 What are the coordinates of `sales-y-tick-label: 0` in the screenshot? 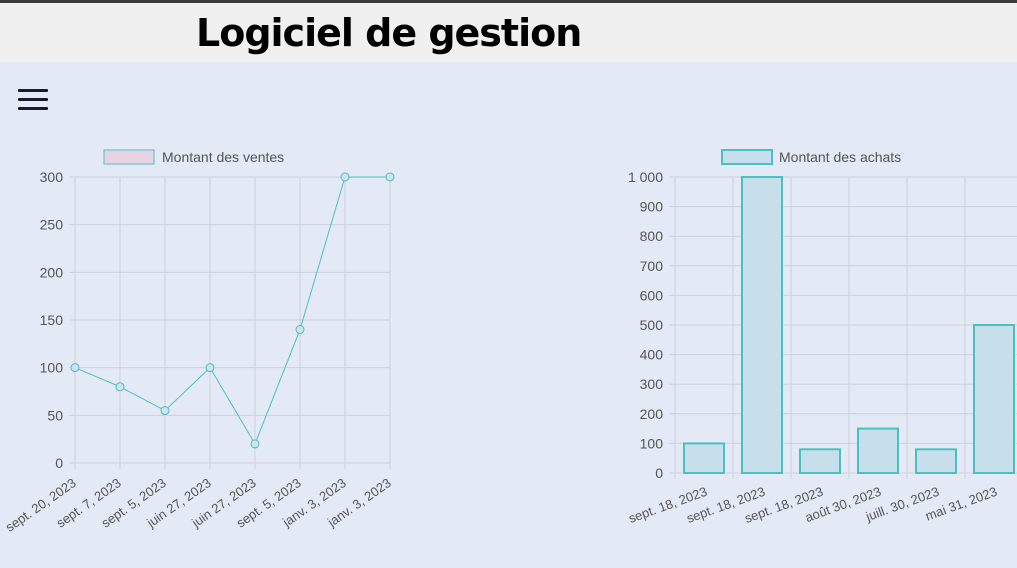 It's located at (59, 463).